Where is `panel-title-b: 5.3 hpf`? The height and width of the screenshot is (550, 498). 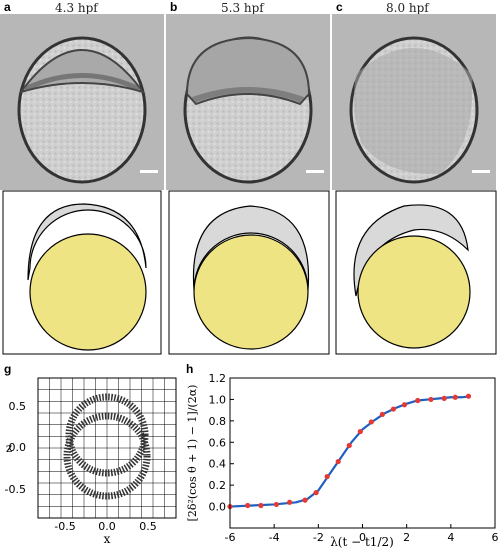 panel-title-b: 5.3 hpf is located at coordinates (242, 8).